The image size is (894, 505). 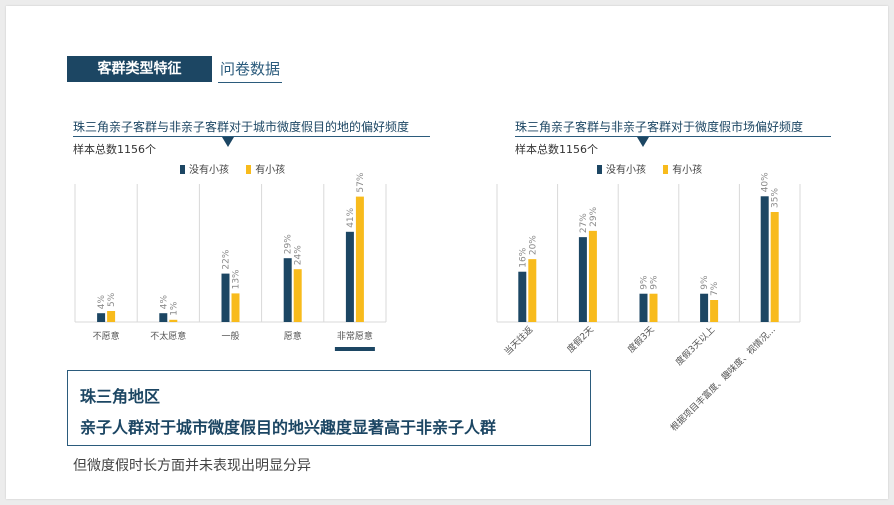 I want to click on chart1-sample: 样本总数1156个, so click(x=114, y=149).